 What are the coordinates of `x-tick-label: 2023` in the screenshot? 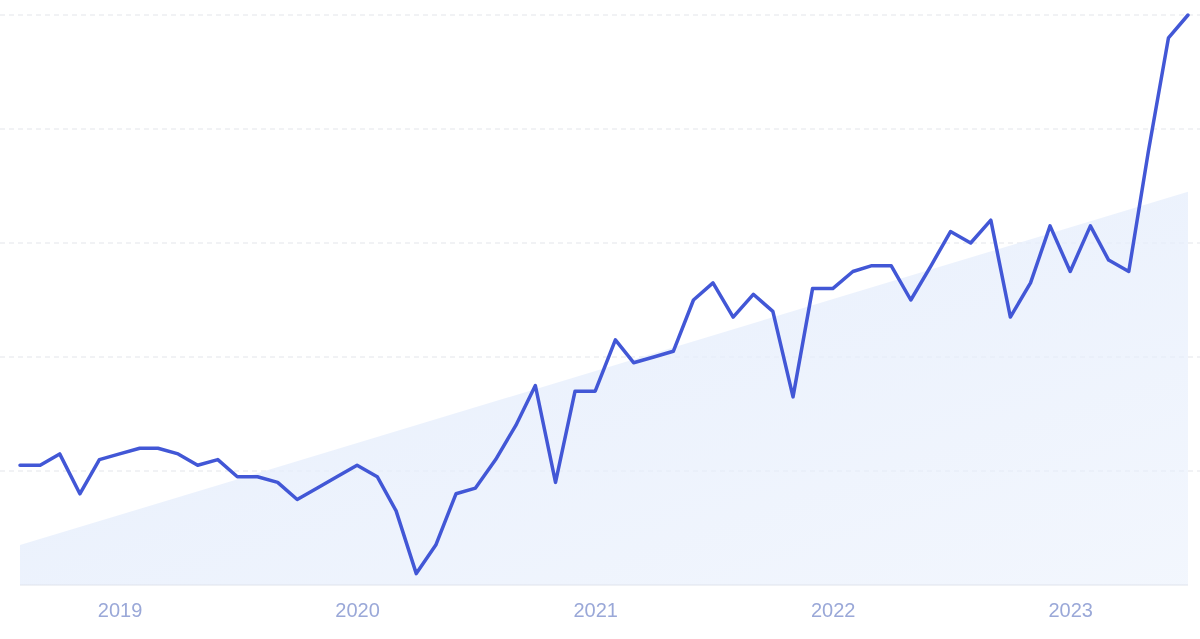 It's located at (1070, 610).